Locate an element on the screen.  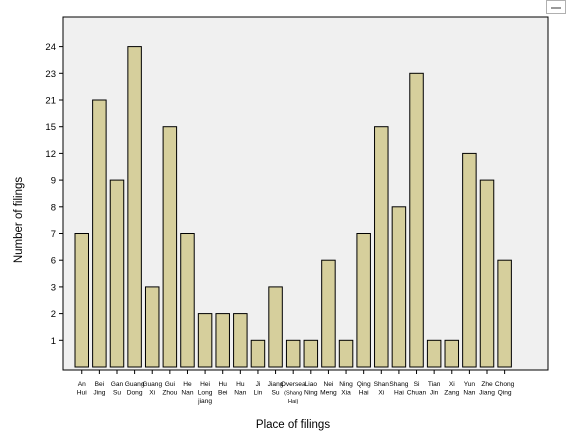
x-tick-label: Gan Su is located at coordinates (117, 389).